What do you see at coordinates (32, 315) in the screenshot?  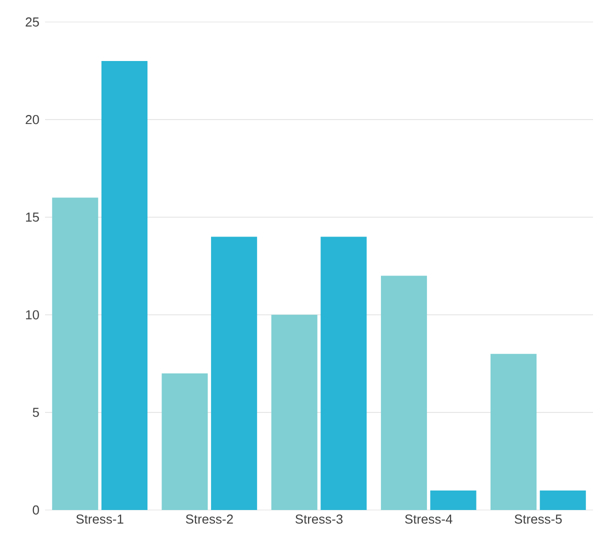 I see `y-tick-label: 10` at bounding box center [32, 315].